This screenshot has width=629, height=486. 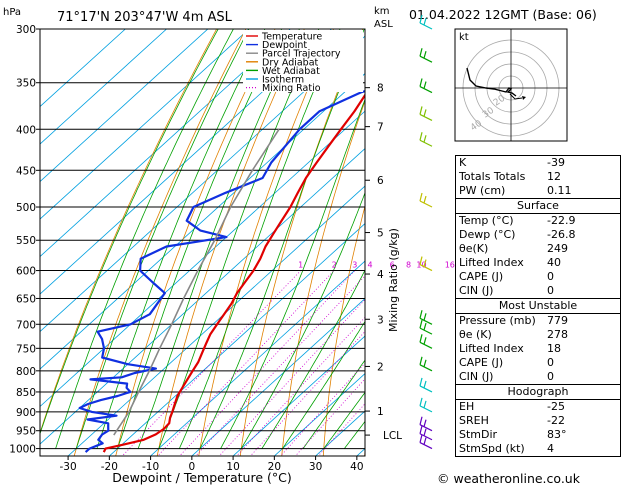 What do you see at coordinates (291, 71) in the screenshot?
I see `legend-entry: Wet Adiabat` at bounding box center [291, 71].